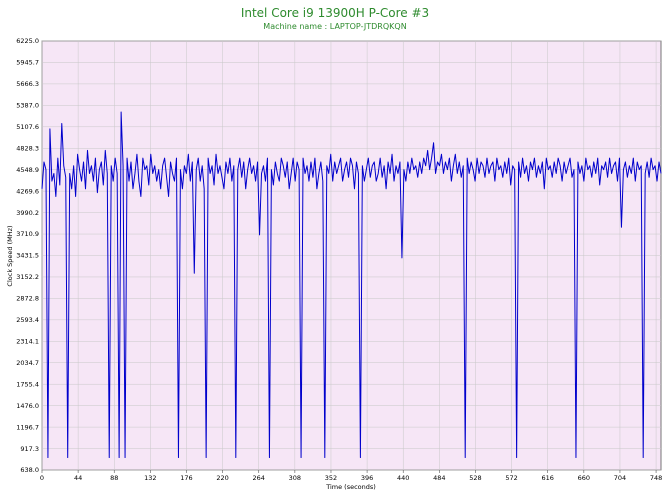 This screenshot has height=503, width=670. I want to click on y-tick-label: 3431.5, so click(27, 256).